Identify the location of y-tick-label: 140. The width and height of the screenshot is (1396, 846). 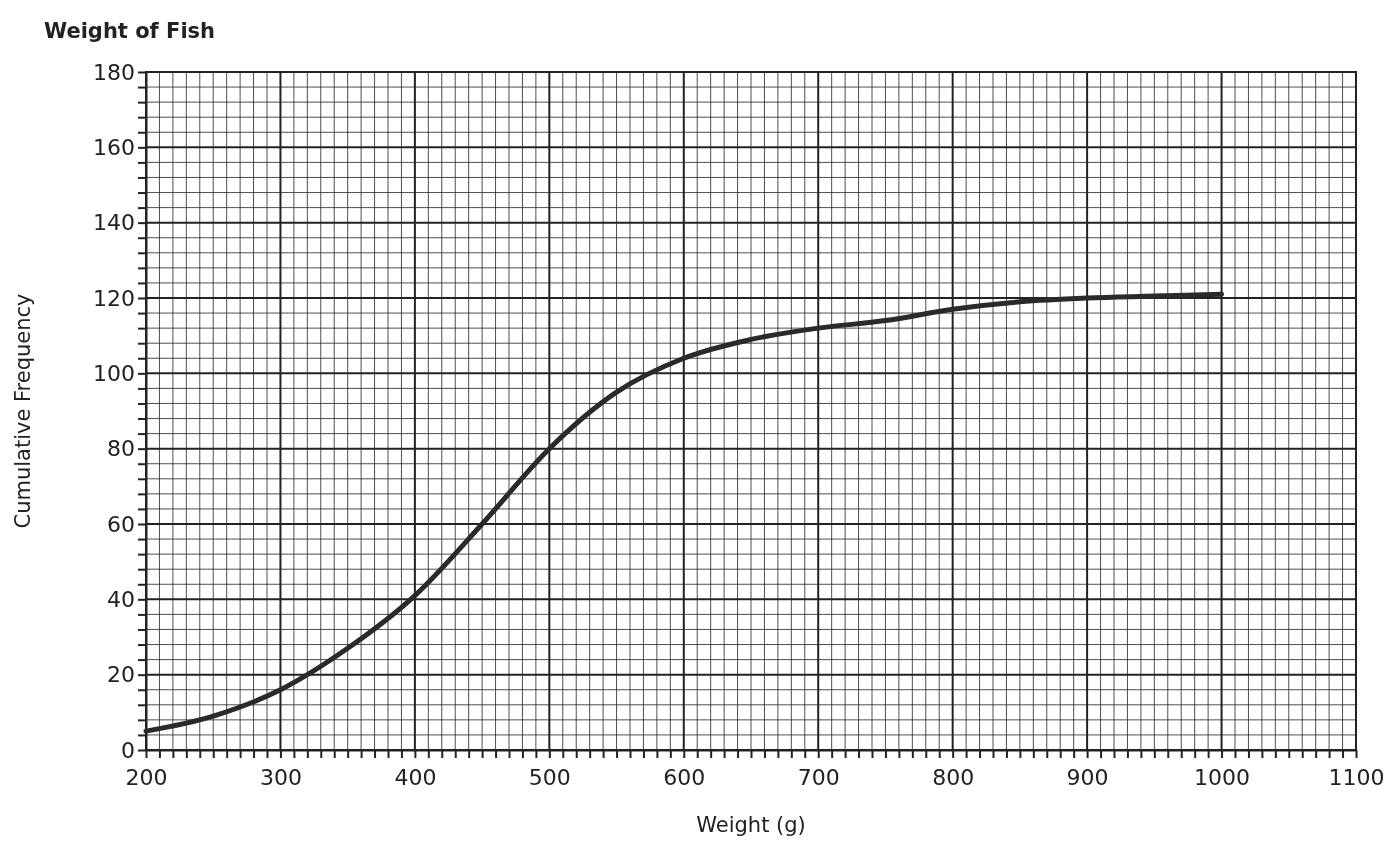
(114, 223).